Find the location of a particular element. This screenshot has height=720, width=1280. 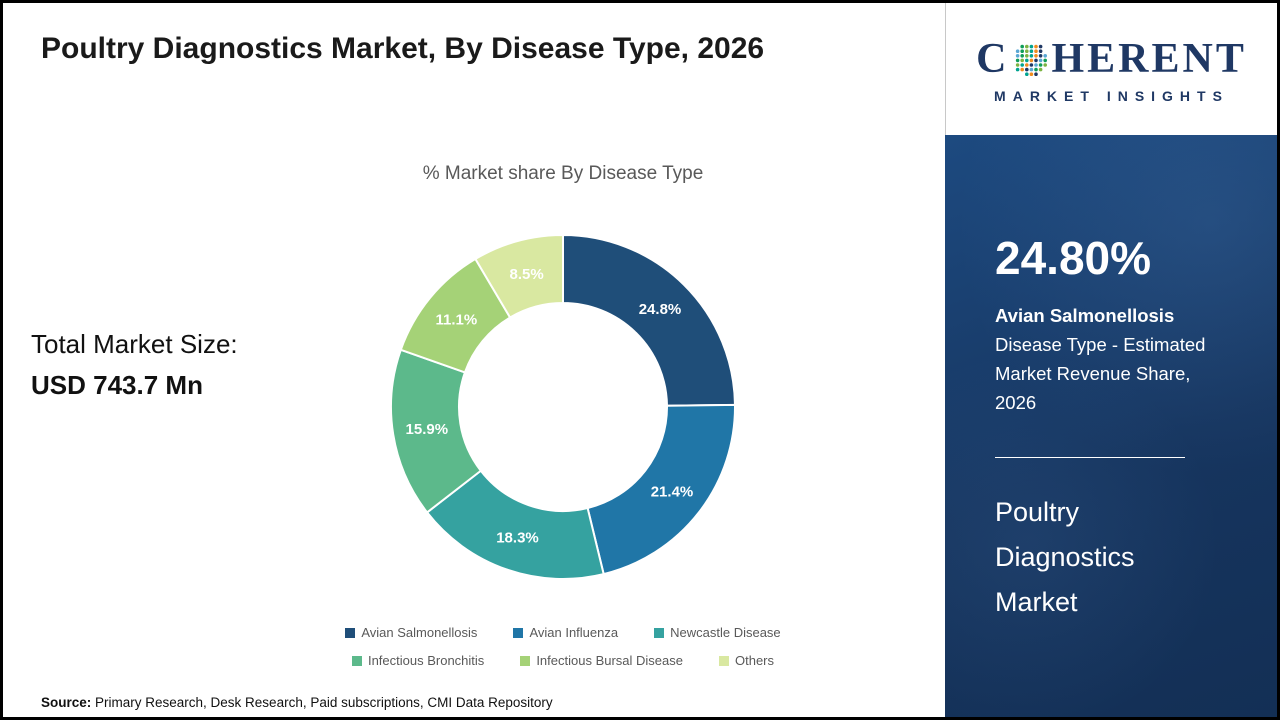

donut-chart: 24.8% 21.4% 18.3% 15.9% 11.1% 8.5% is located at coordinates (563, 406).